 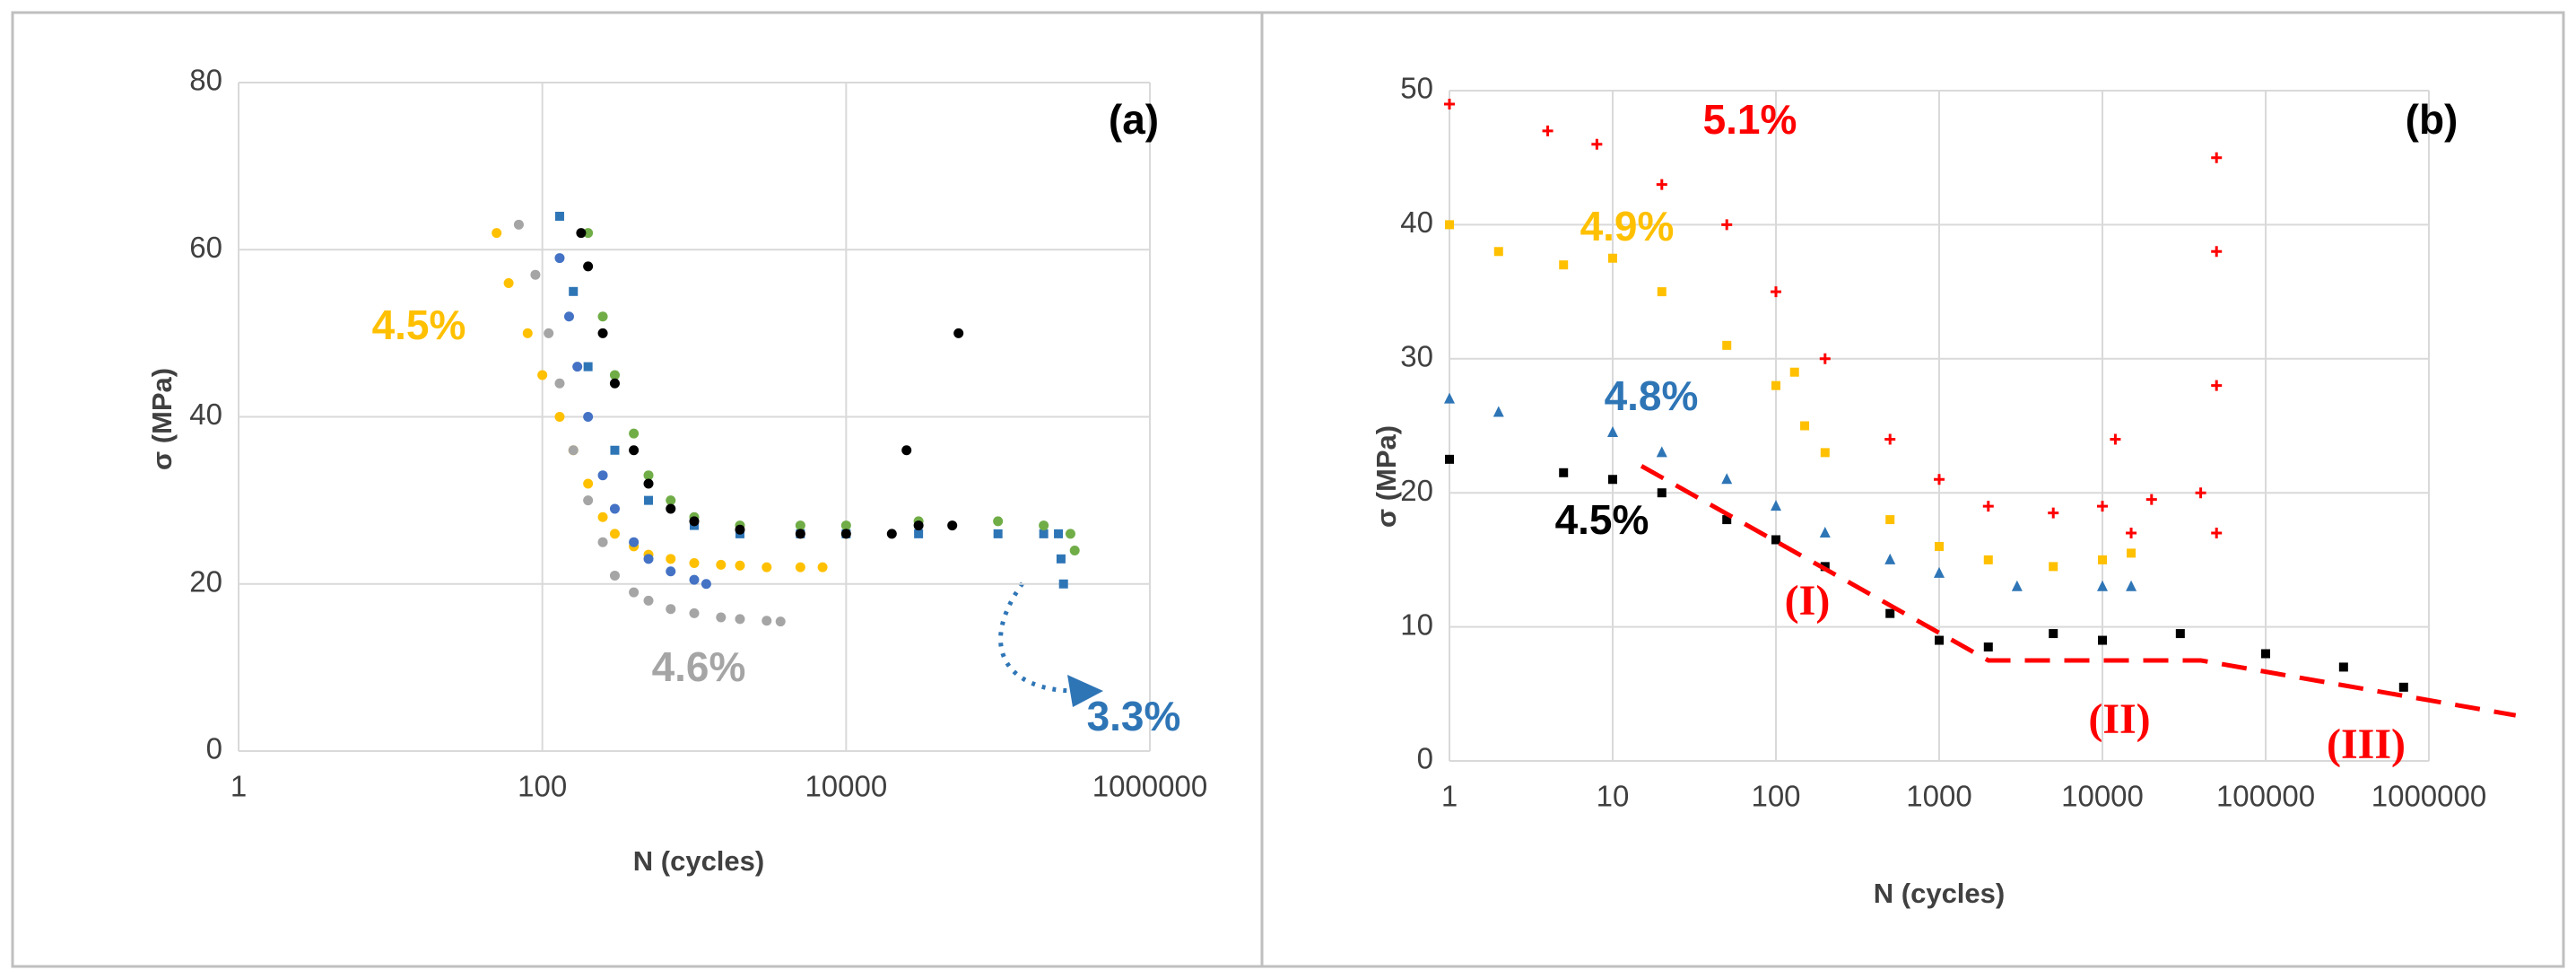 What do you see at coordinates (205, 581) in the screenshot?
I see `y-tick-label: 20` at bounding box center [205, 581].